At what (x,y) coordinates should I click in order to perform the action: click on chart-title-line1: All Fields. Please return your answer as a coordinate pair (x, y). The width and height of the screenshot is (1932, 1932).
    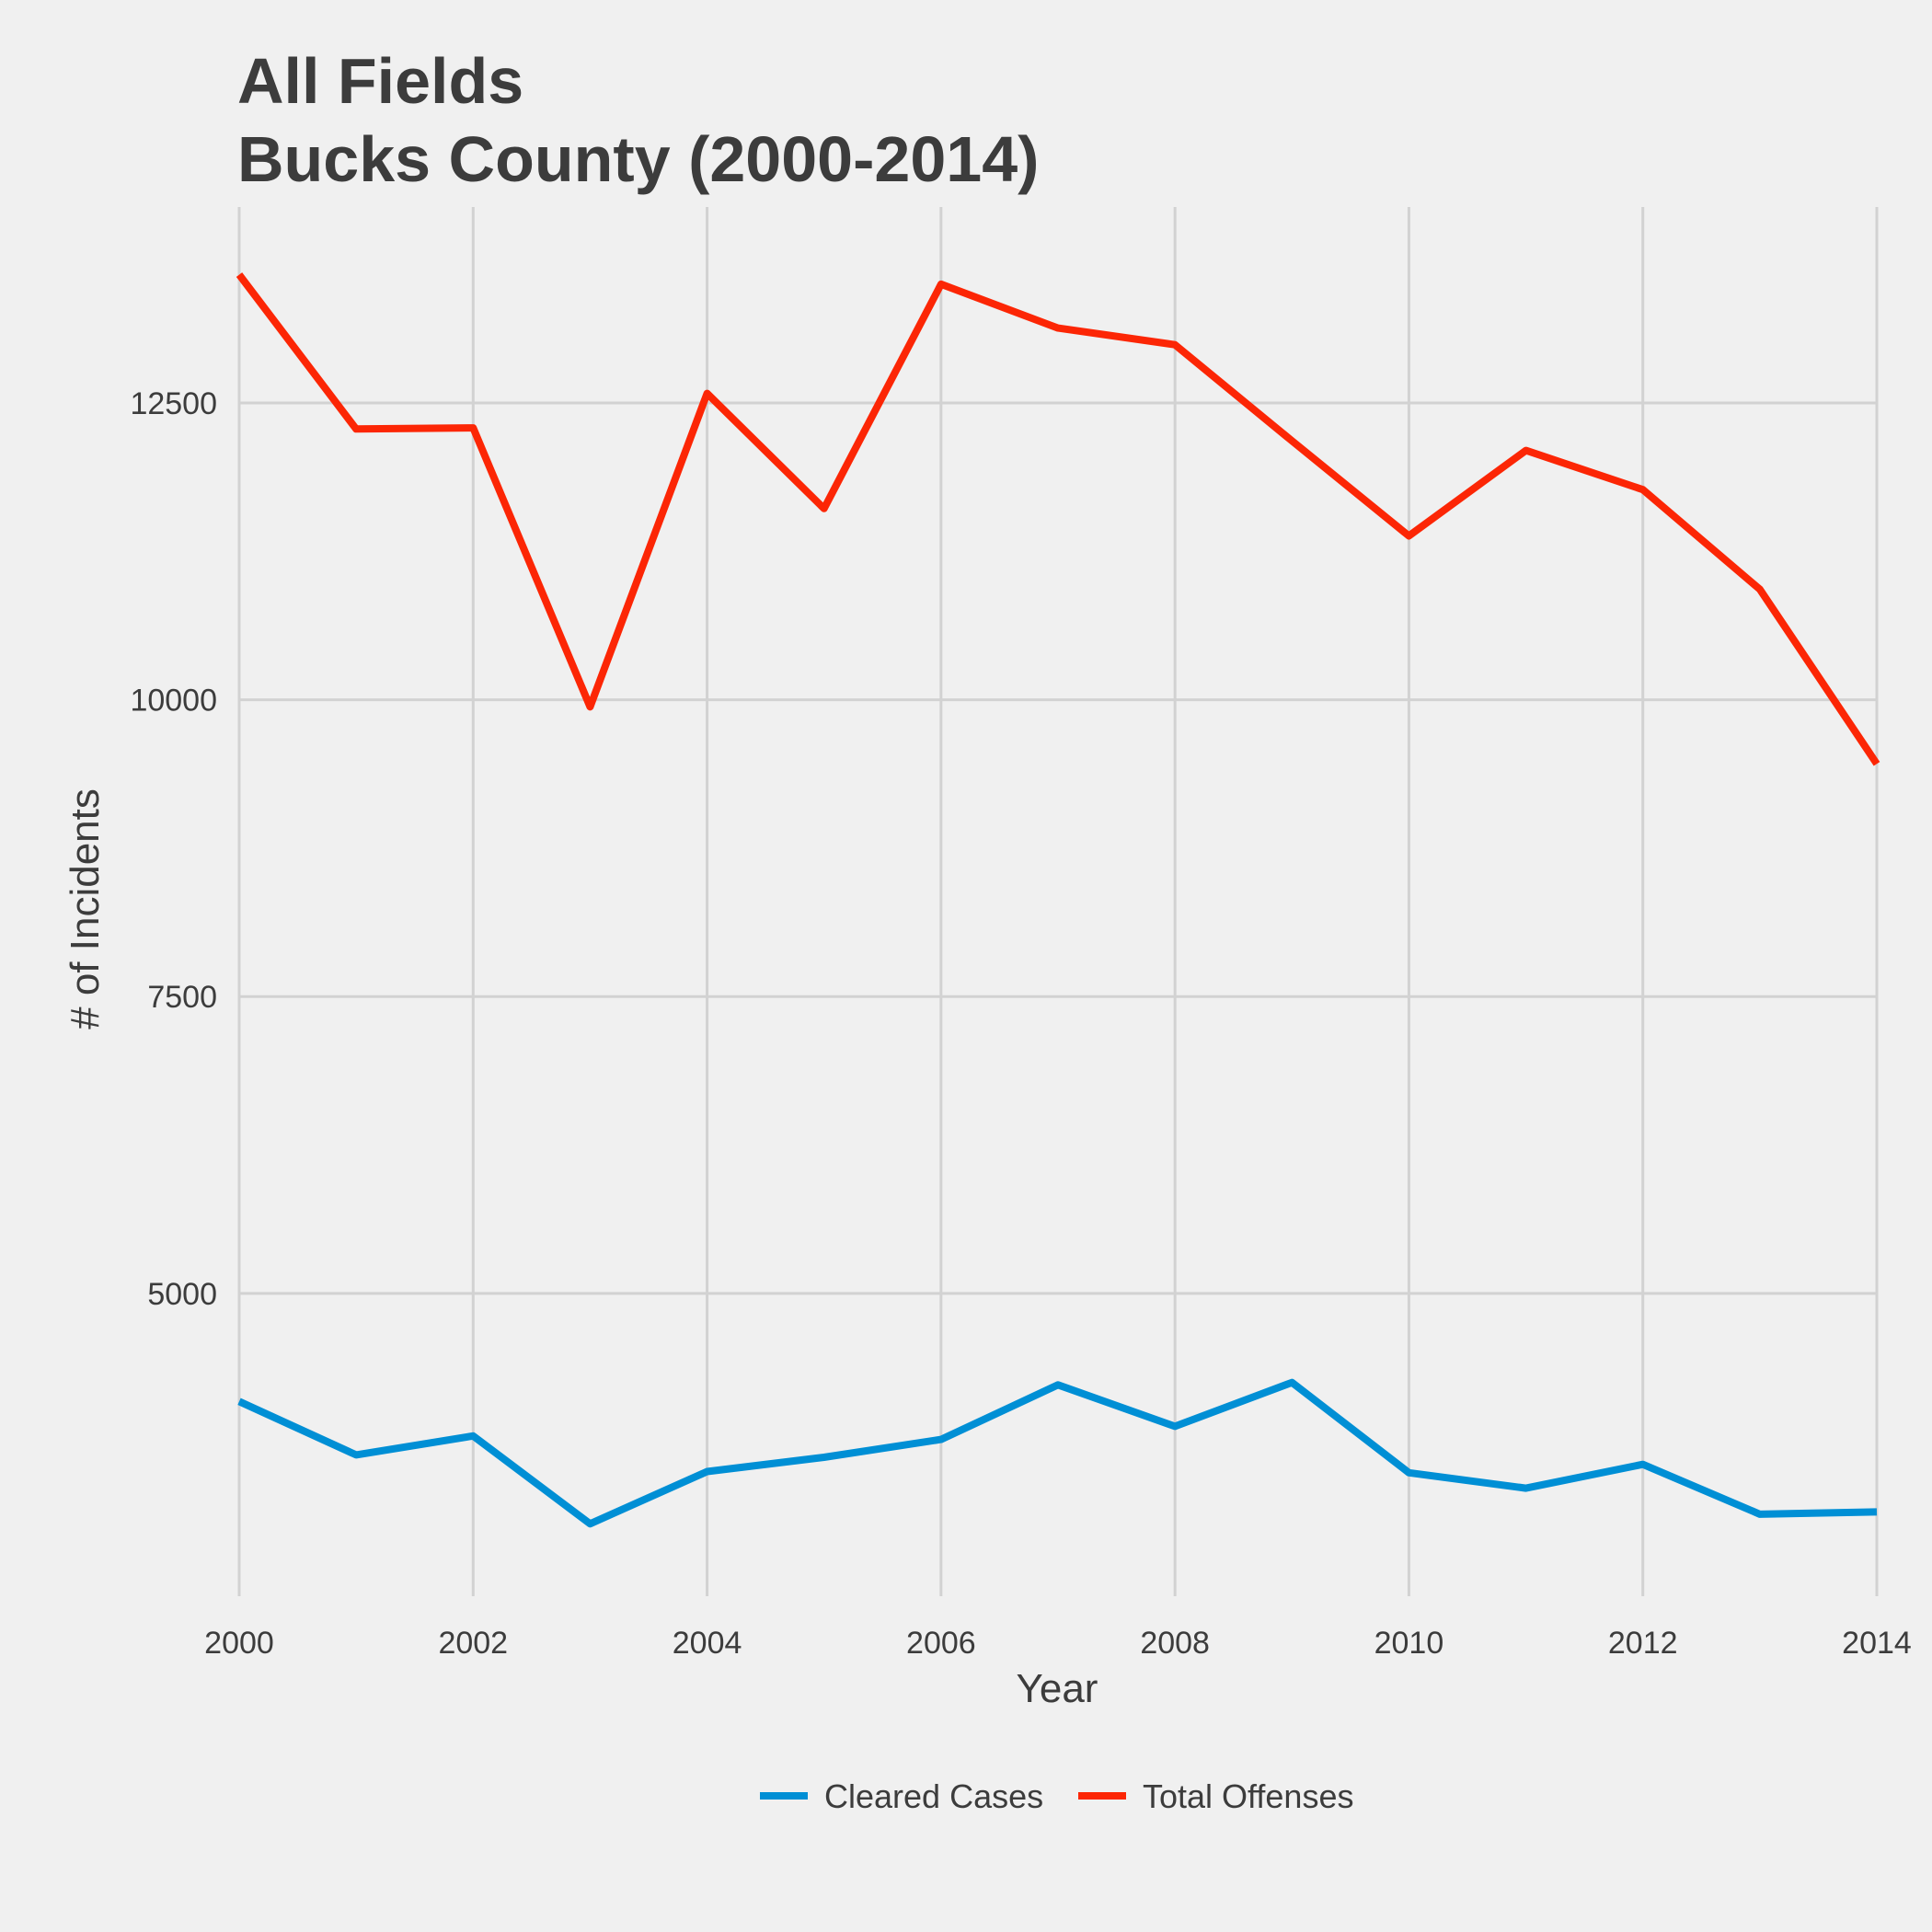
    Looking at the image, I should click on (380, 81).